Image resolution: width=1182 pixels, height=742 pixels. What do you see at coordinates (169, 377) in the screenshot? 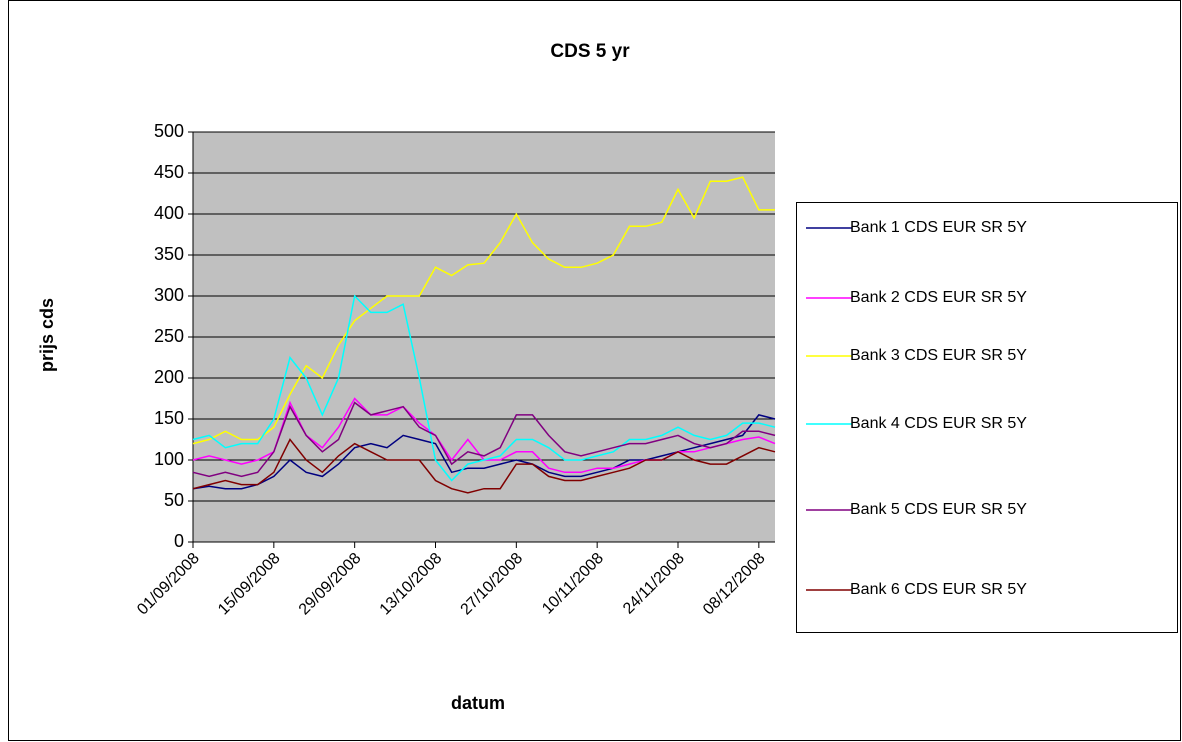
I see `y-tick-label: 200` at bounding box center [169, 377].